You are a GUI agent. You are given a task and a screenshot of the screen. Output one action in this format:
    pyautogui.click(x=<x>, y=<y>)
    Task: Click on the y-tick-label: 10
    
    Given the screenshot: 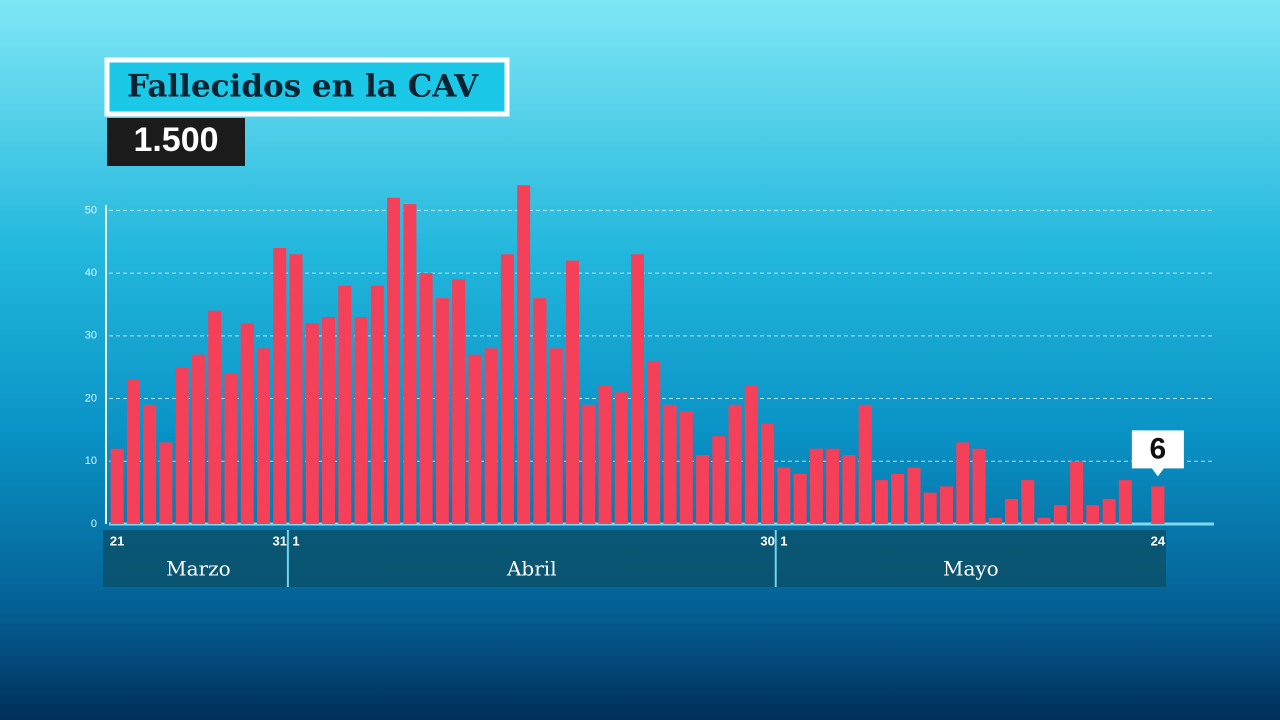 What is the action you would take?
    pyautogui.click(x=91, y=461)
    